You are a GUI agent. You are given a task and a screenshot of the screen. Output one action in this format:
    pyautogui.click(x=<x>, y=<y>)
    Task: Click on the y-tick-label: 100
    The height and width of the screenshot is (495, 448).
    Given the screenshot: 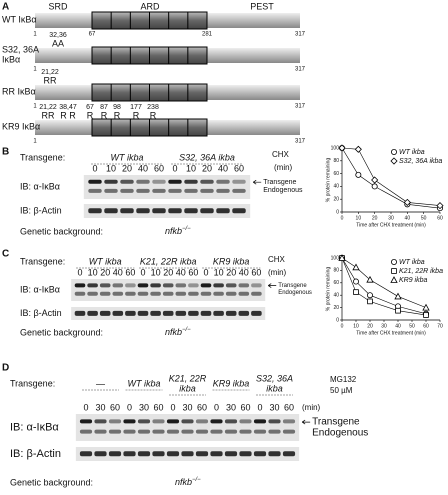 What is the action you would take?
    pyautogui.click(x=335, y=258)
    